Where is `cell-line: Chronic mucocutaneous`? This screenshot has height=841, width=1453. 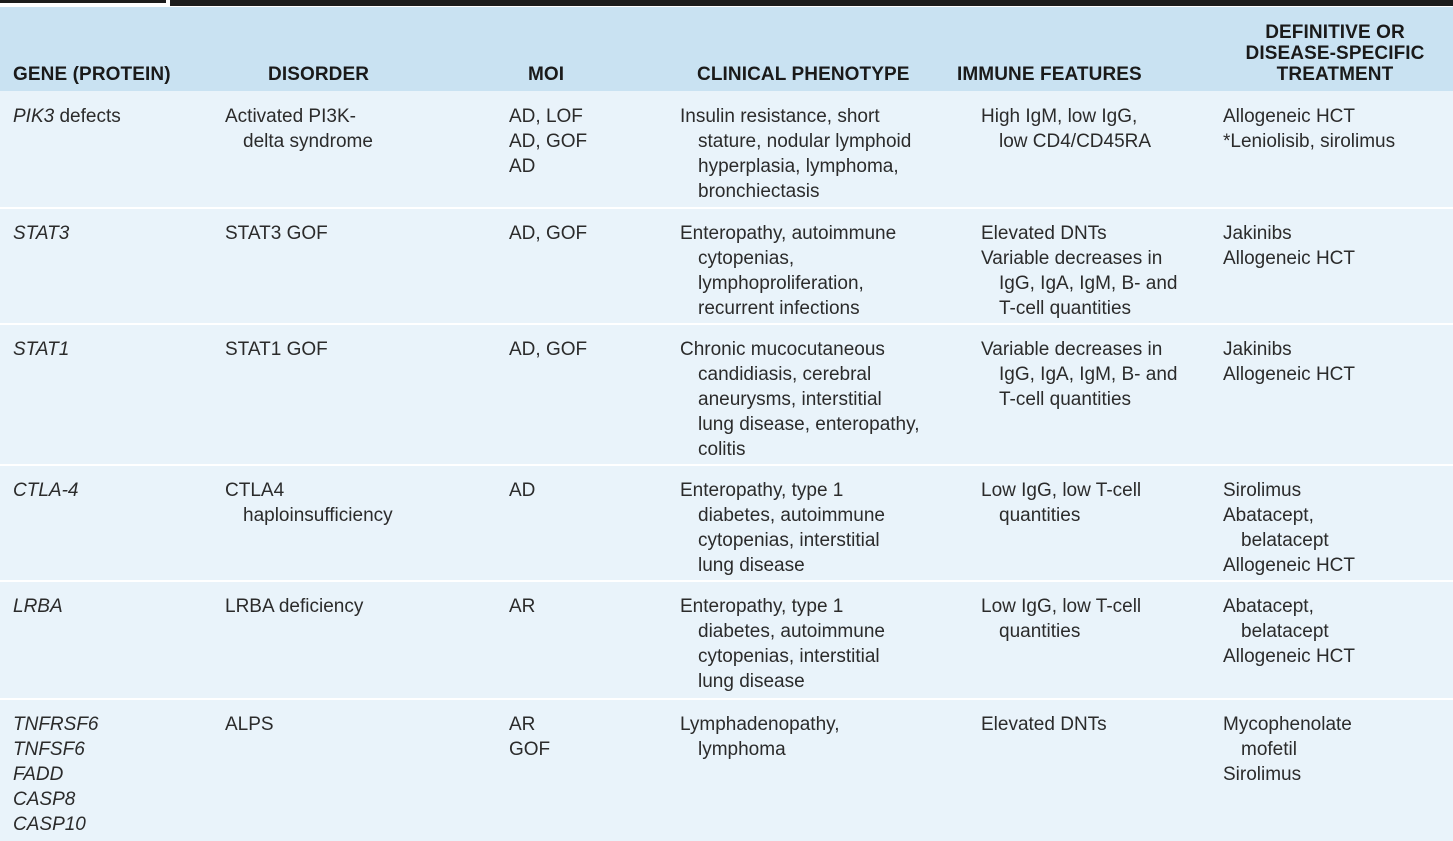
cell-line: Chronic mucocutaneous is located at coordinates (782, 349).